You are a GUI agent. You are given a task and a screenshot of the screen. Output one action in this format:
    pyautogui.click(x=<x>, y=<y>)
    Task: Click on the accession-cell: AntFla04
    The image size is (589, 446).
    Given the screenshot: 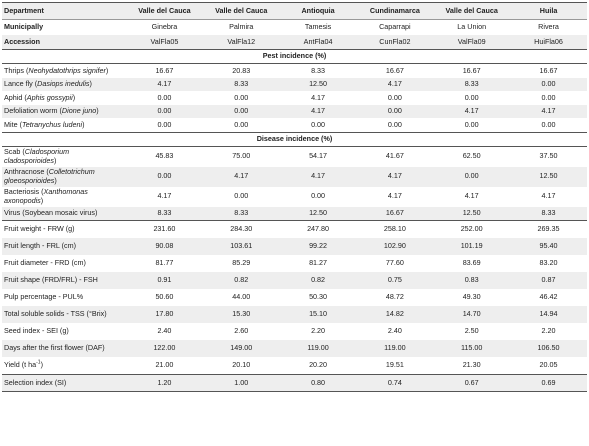 What is the action you would take?
    pyautogui.click(x=318, y=42)
    